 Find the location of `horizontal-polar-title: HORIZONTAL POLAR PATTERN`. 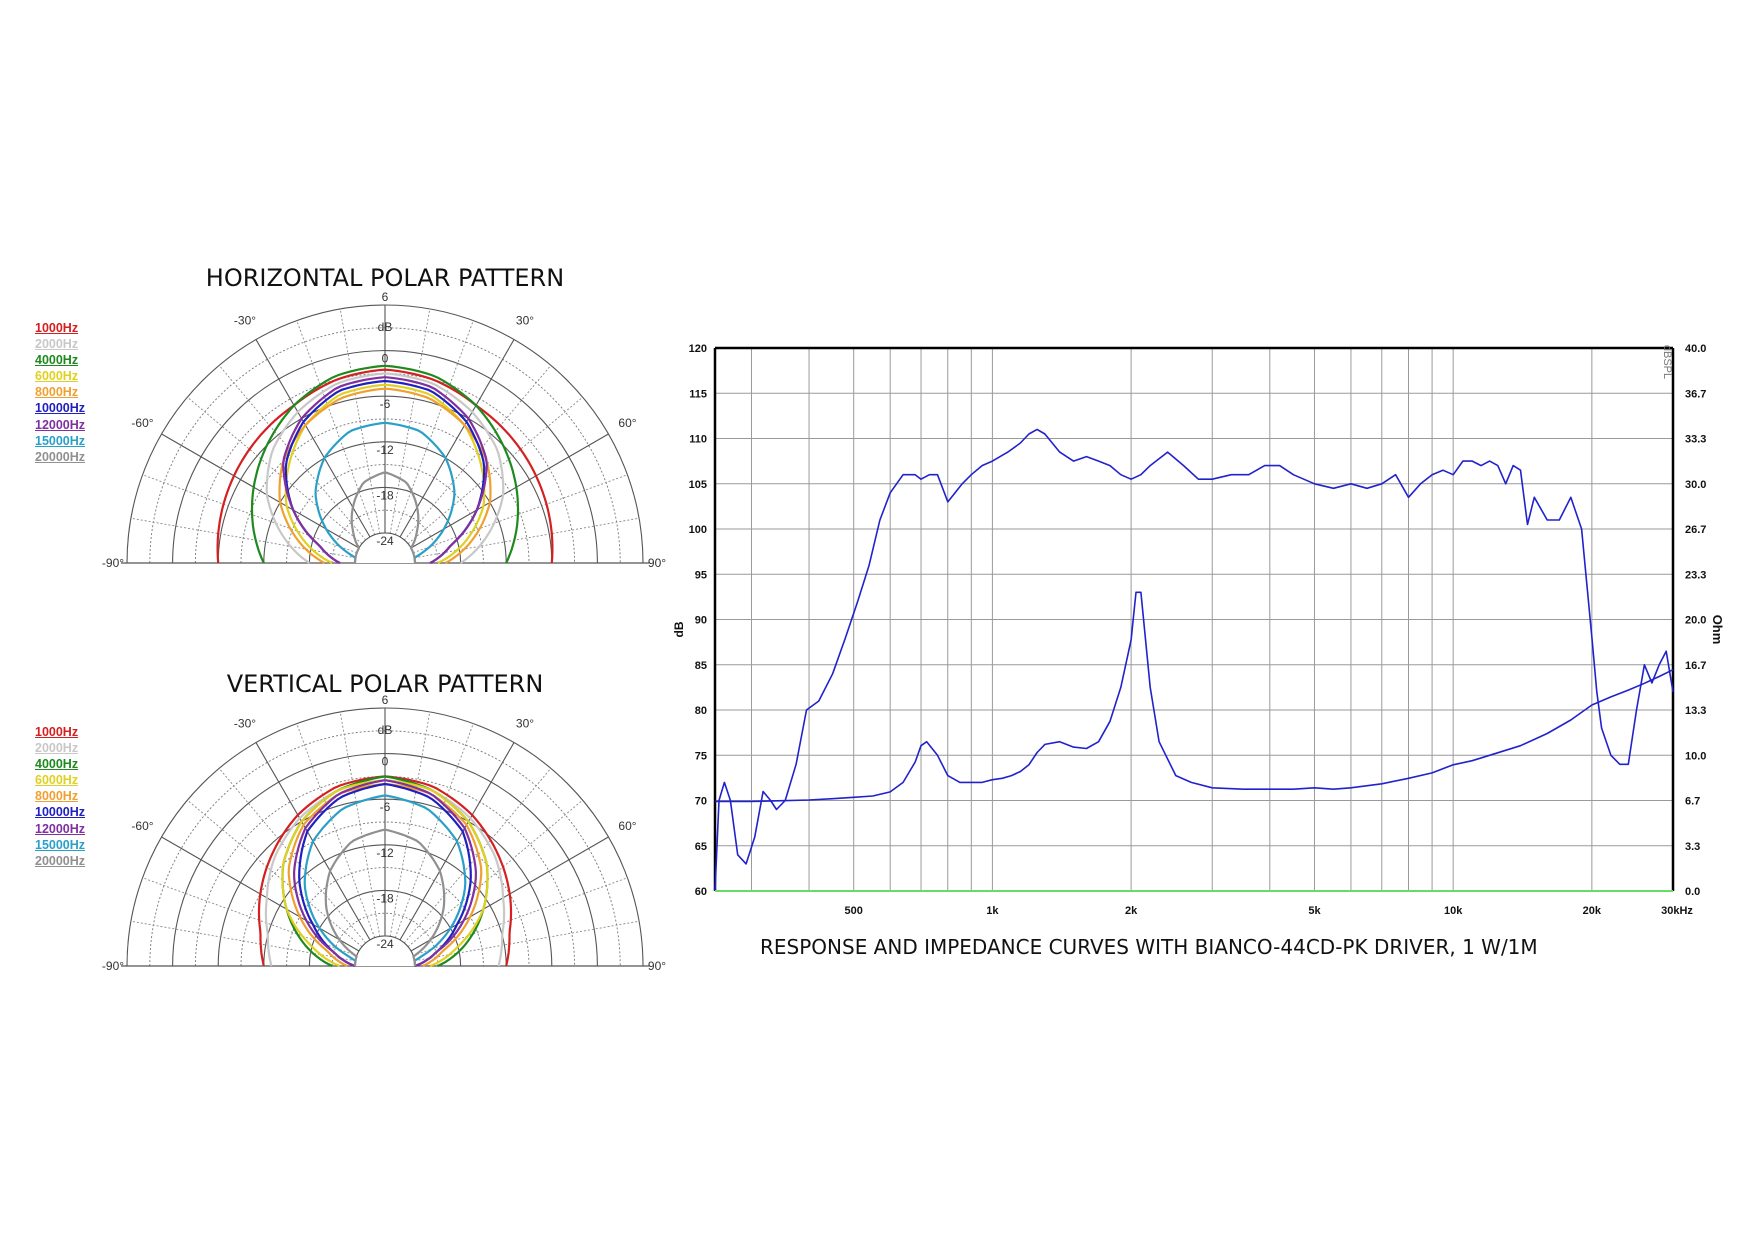

horizontal-polar-title: HORIZONTAL POLAR PATTERN is located at coordinates (385, 278).